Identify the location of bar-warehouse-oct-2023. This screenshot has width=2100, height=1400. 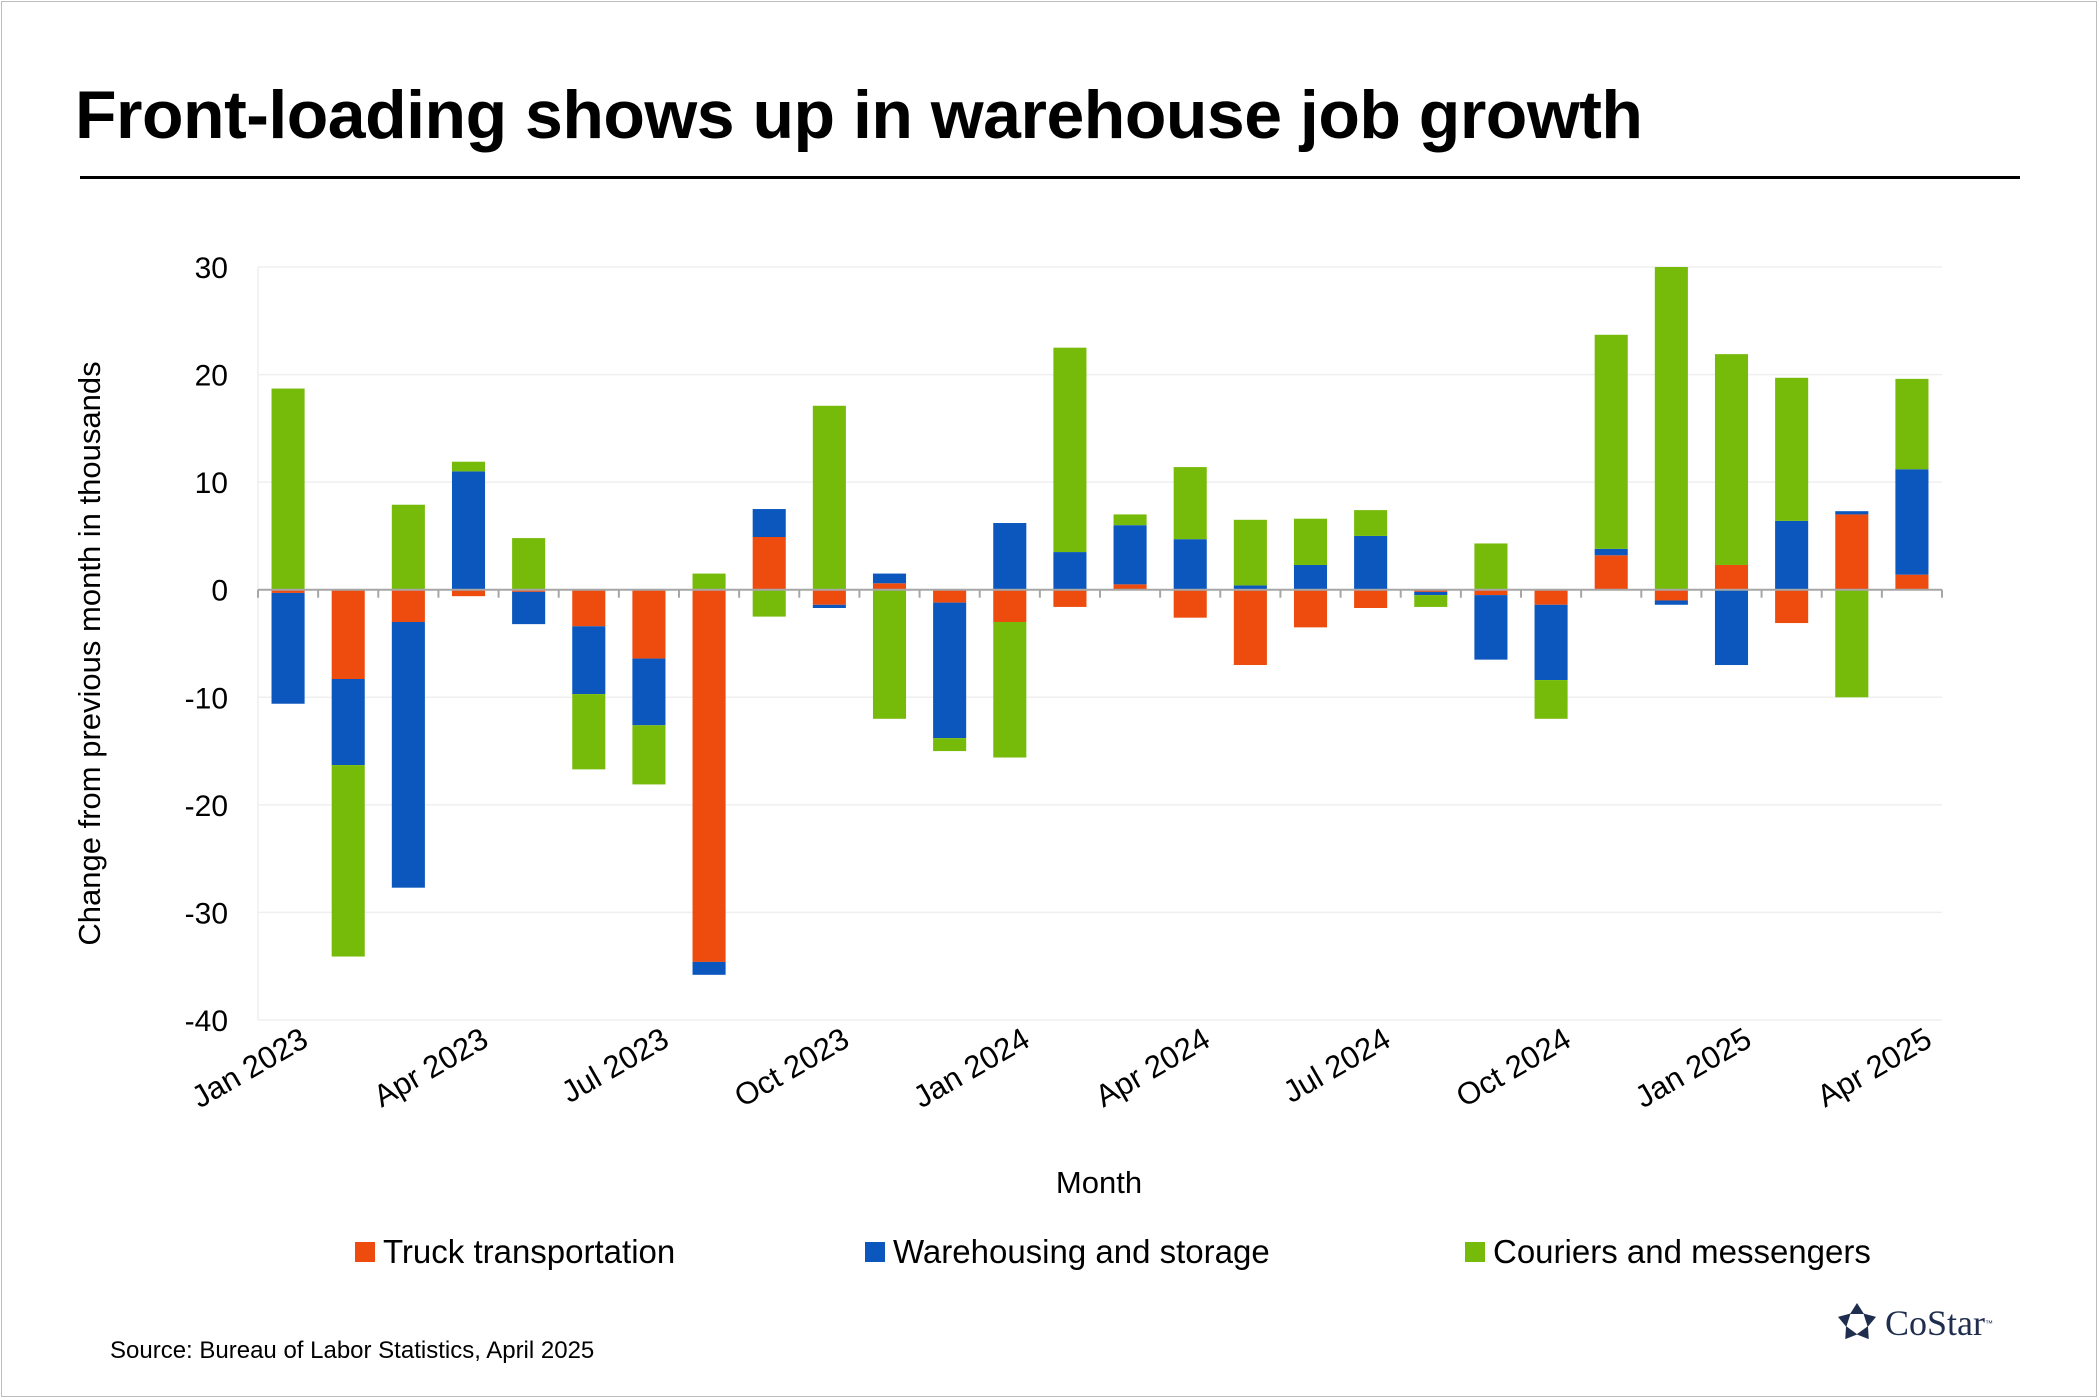
(829, 606).